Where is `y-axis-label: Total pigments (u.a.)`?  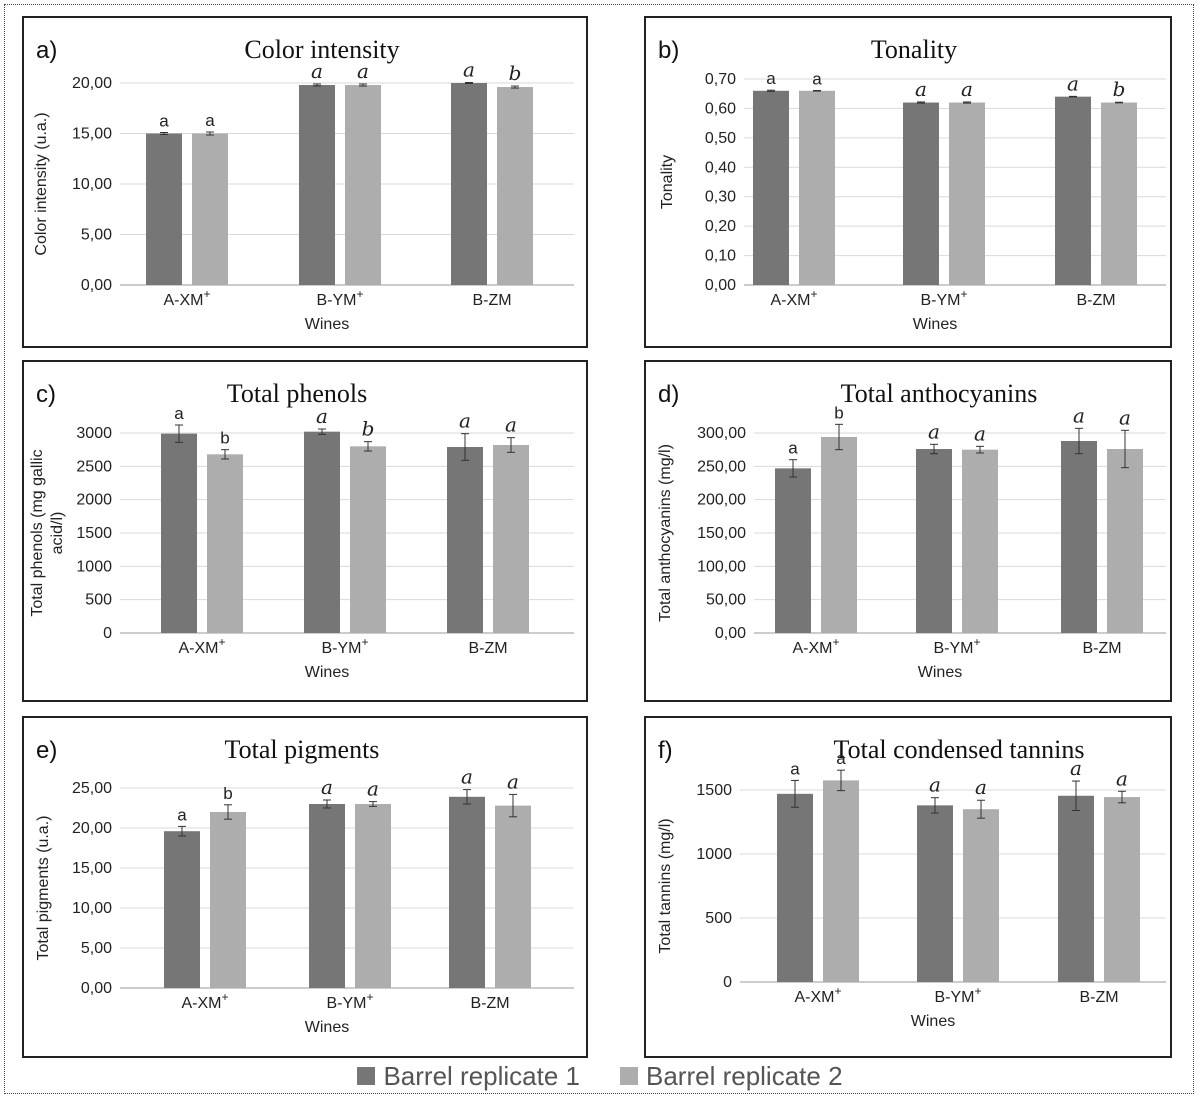 y-axis-label: Total pigments (u.a.) is located at coordinates (43, 888).